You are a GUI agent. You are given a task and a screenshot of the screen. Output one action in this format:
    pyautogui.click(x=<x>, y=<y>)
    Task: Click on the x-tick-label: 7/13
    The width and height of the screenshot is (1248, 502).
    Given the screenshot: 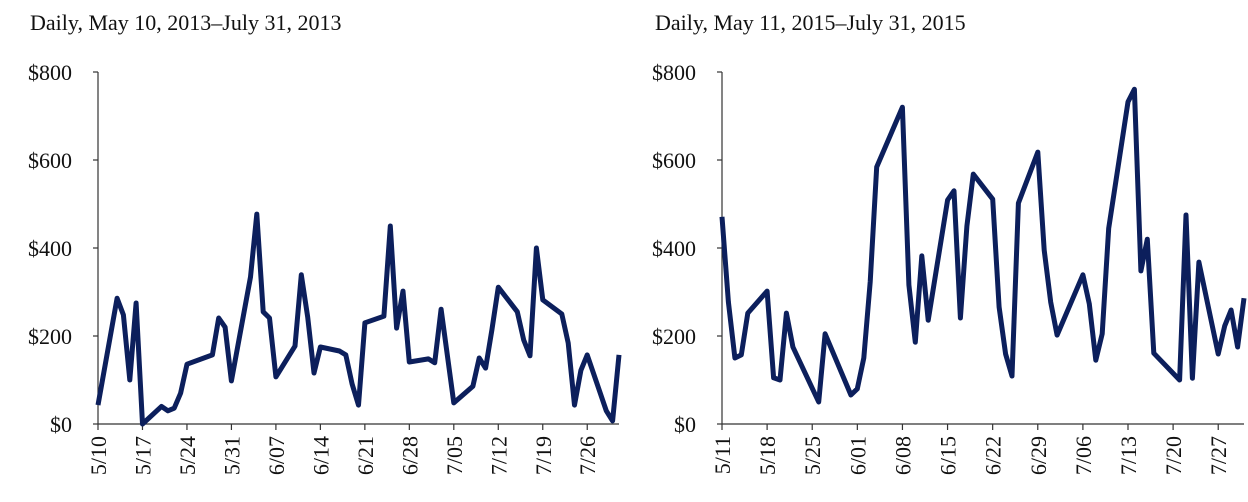 What is the action you would take?
    pyautogui.click(x=1128, y=455)
    